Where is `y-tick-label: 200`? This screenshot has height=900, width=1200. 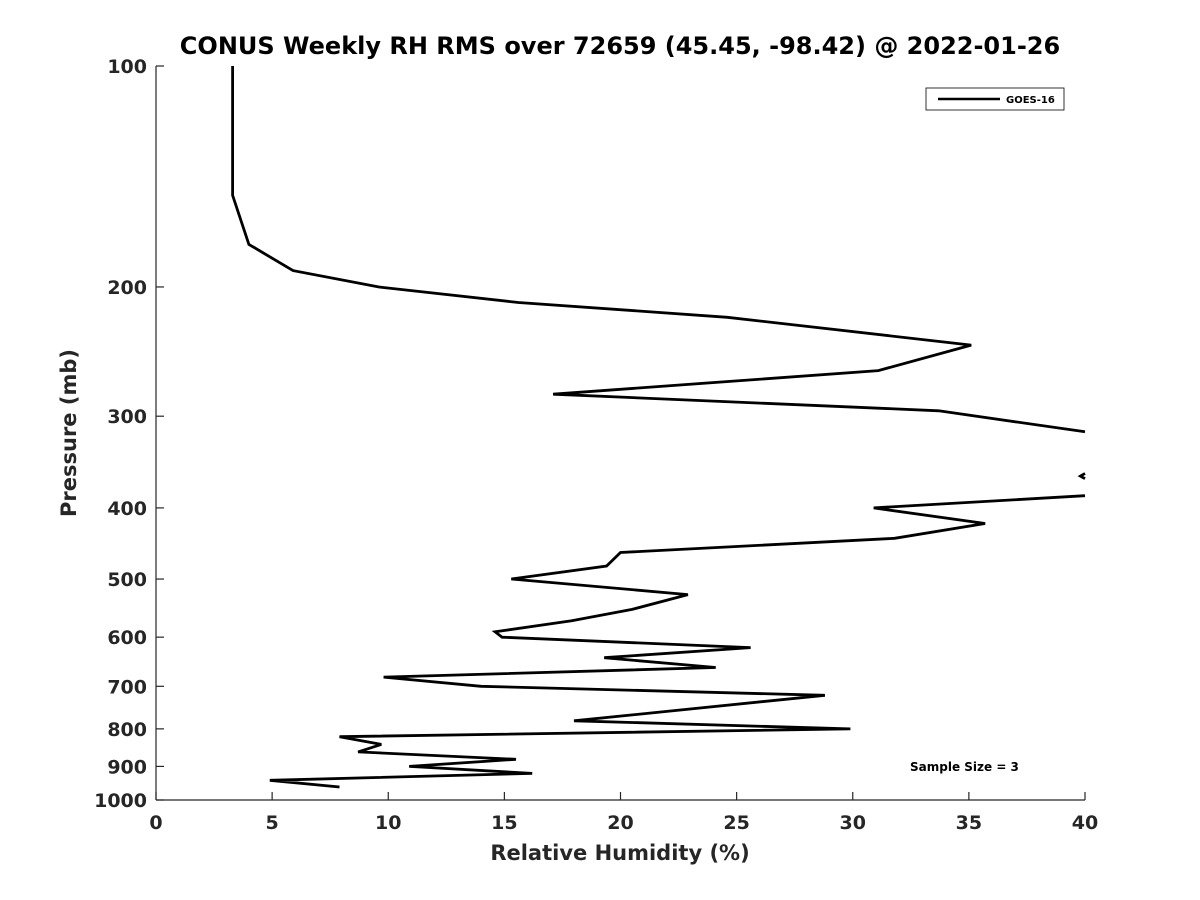
y-tick-label: 200 is located at coordinates (127, 288).